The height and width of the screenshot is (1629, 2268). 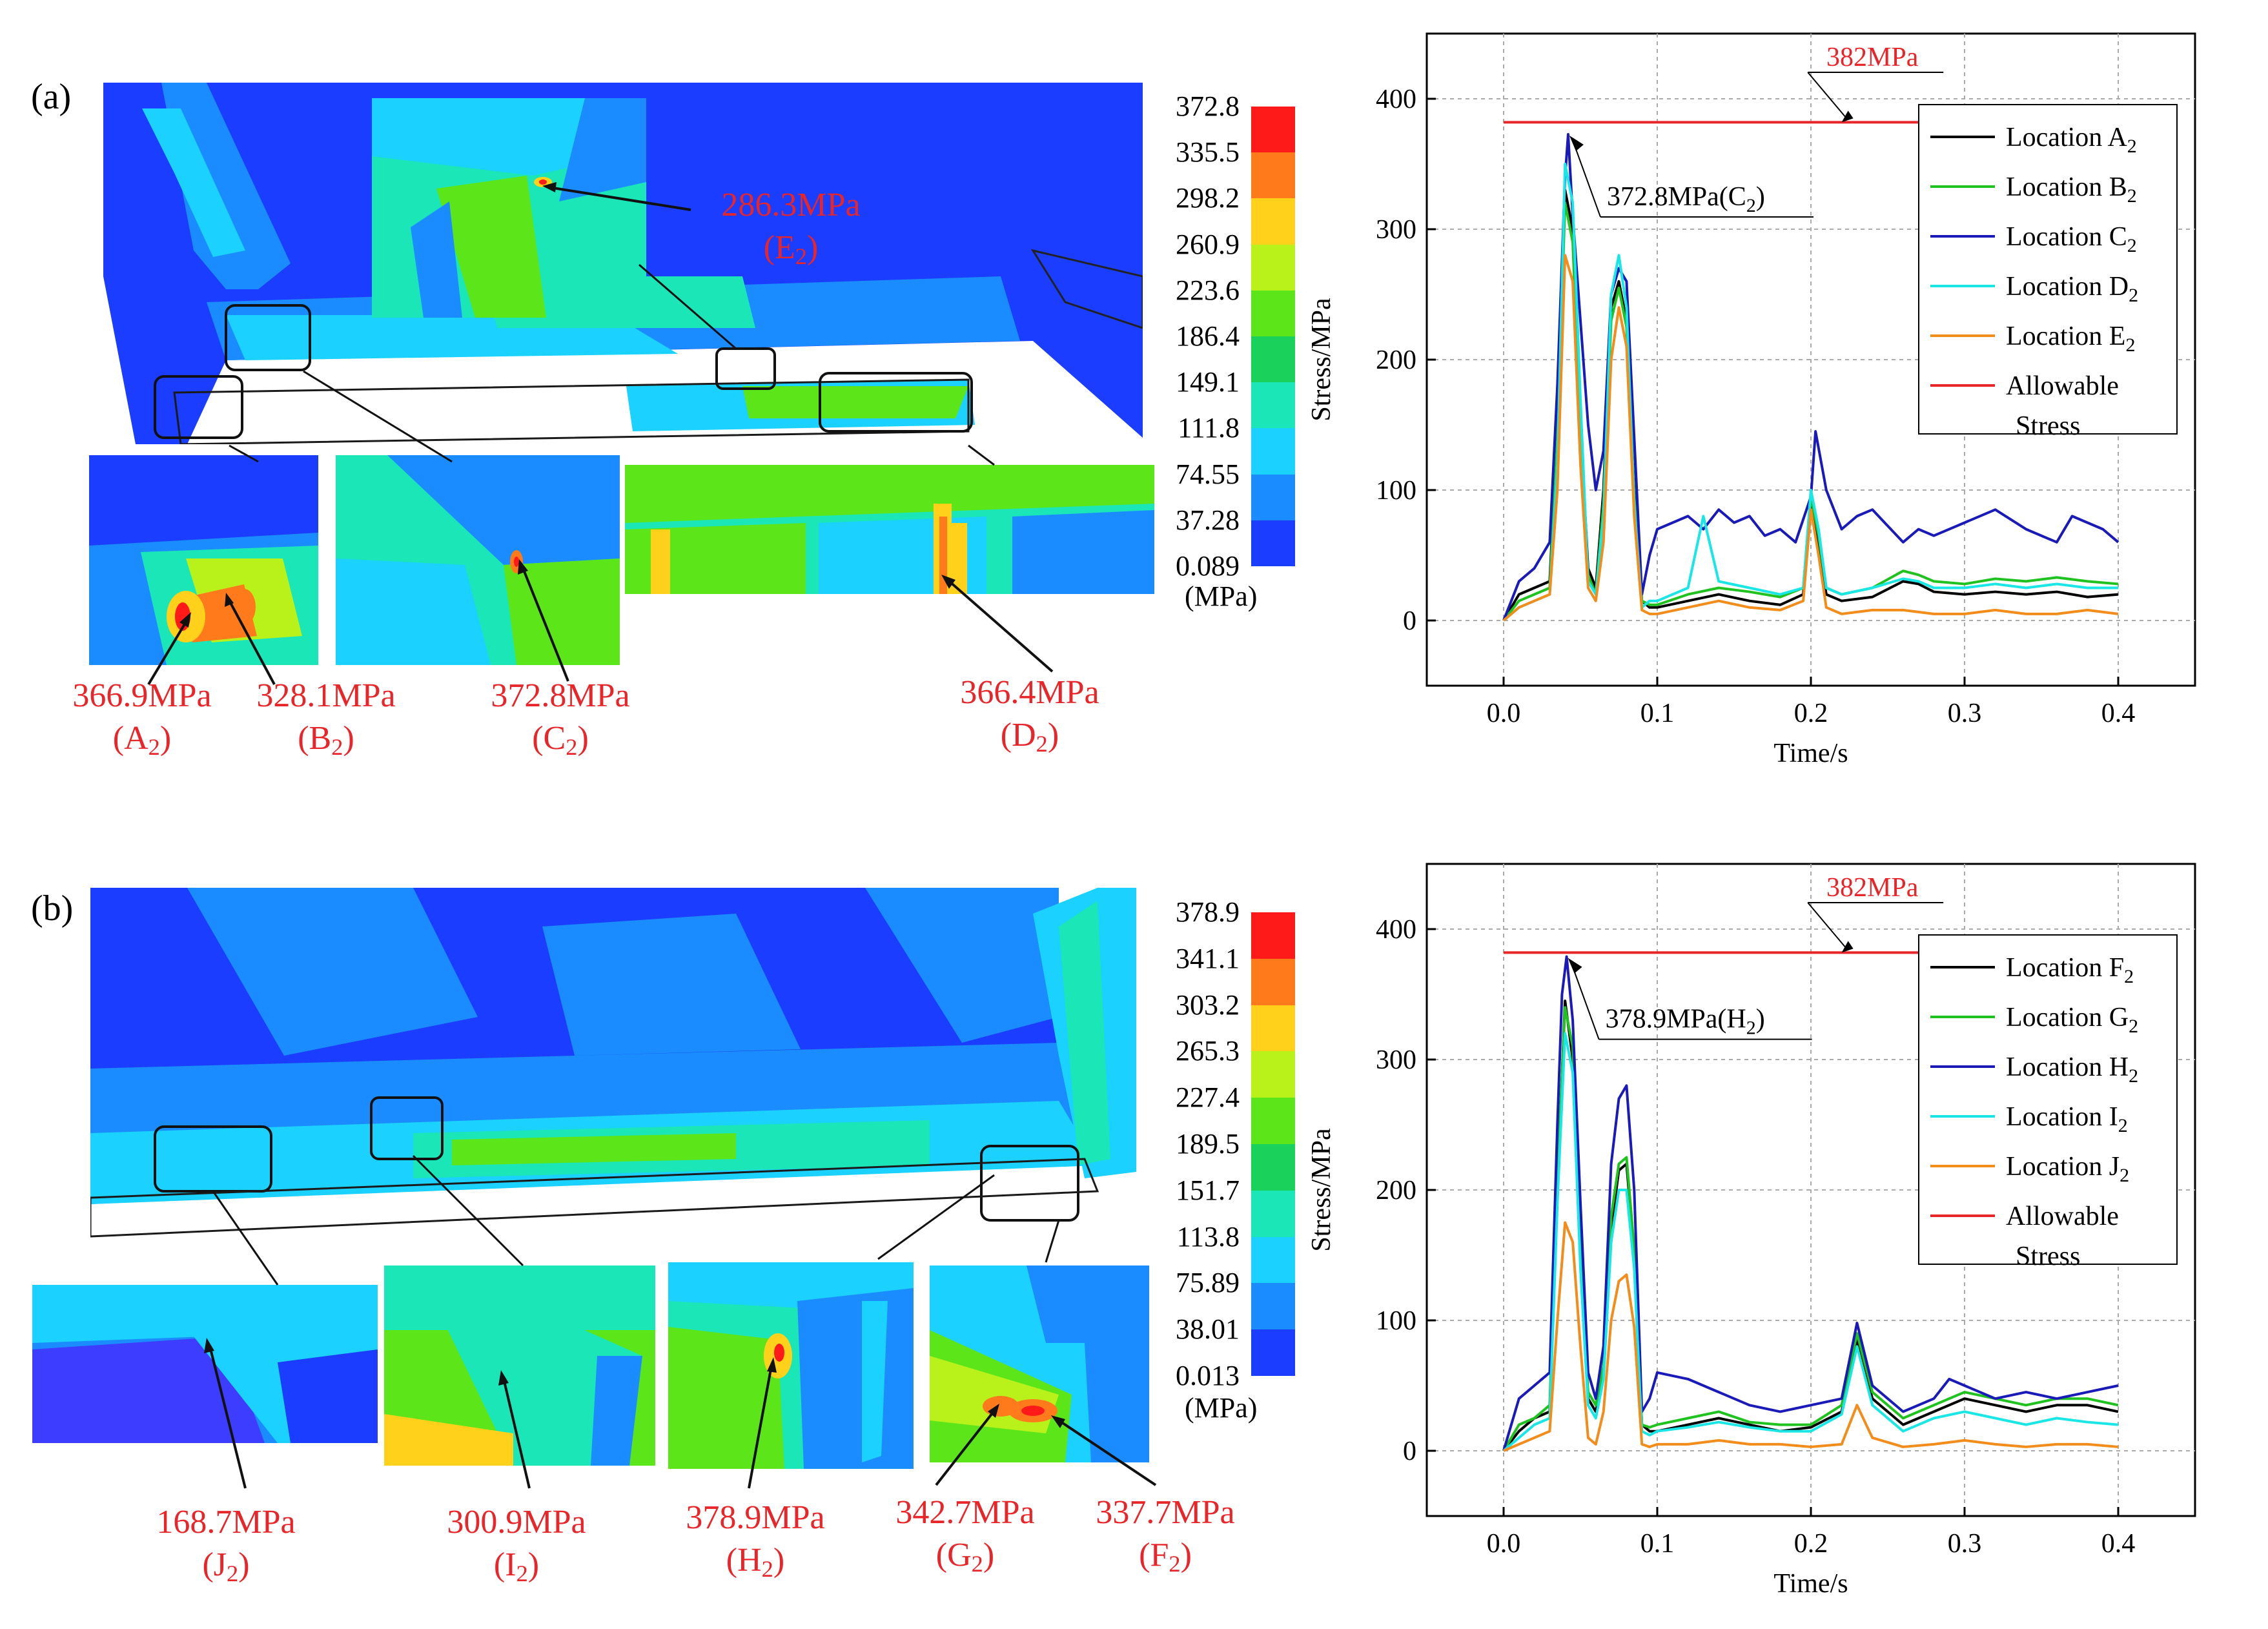 I want to click on annotation-e2: 286.3MPa (E2), so click(x=791, y=228).